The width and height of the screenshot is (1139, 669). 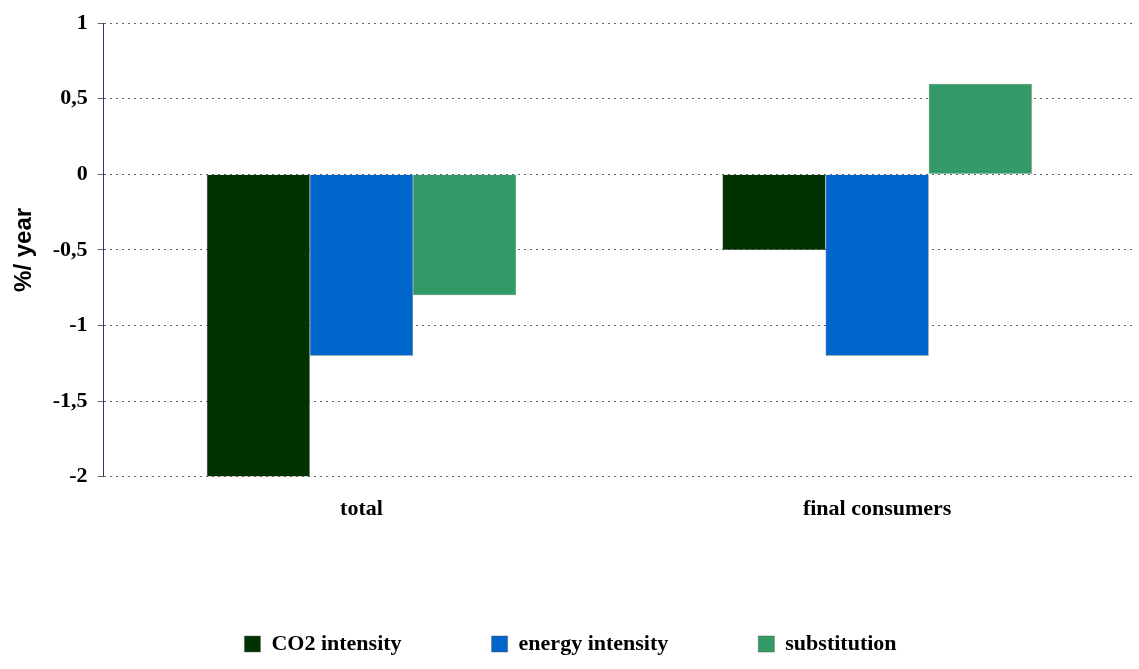 What do you see at coordinates (361, 508) in the screenshot?
I see `x-tick-label: total` at bounding box center [361, 508].